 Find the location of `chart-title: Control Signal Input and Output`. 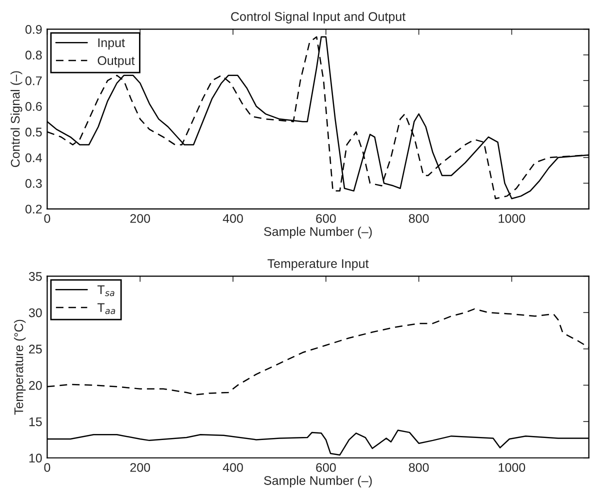

chart-title: Control Signal Input and Output is located at coordinates (318, 18).